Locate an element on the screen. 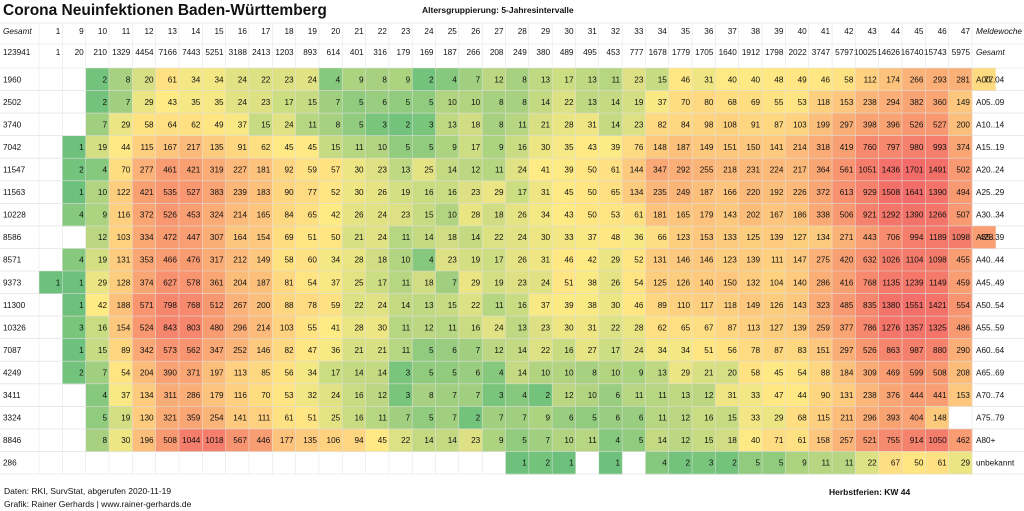 The height and width of the screenshot is (511, 1024). cell-value: 29 is located at coordinates (126, 124).